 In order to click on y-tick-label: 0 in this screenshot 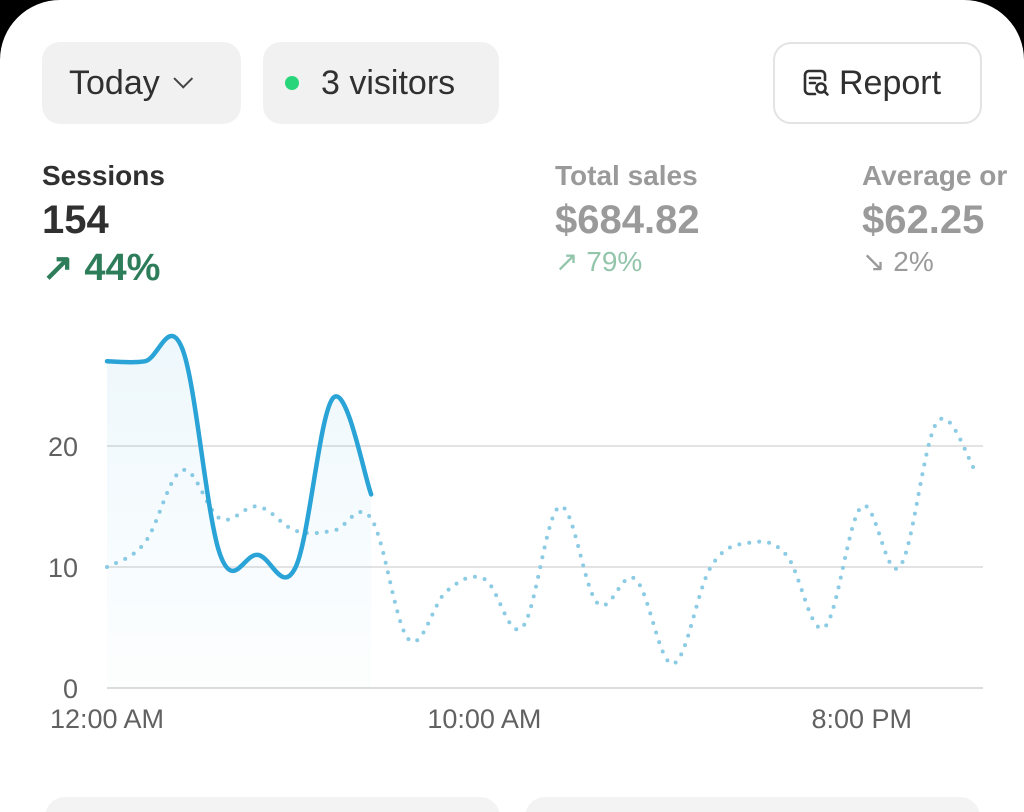, I will do `click(70, 689)`.